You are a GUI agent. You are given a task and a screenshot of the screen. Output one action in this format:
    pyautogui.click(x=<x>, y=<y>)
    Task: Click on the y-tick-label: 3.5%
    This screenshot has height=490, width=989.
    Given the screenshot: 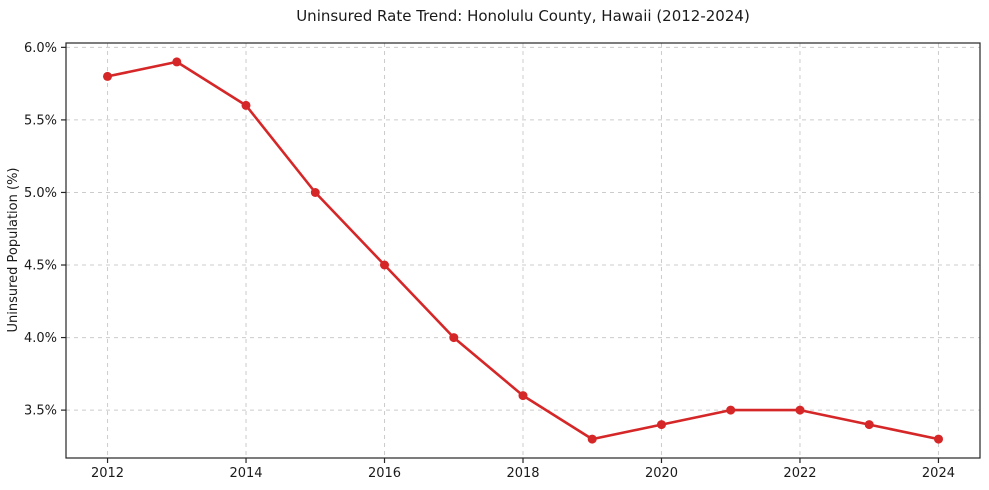 What is the action you would take?
    pyautogui.click(x=40, y=411)
    